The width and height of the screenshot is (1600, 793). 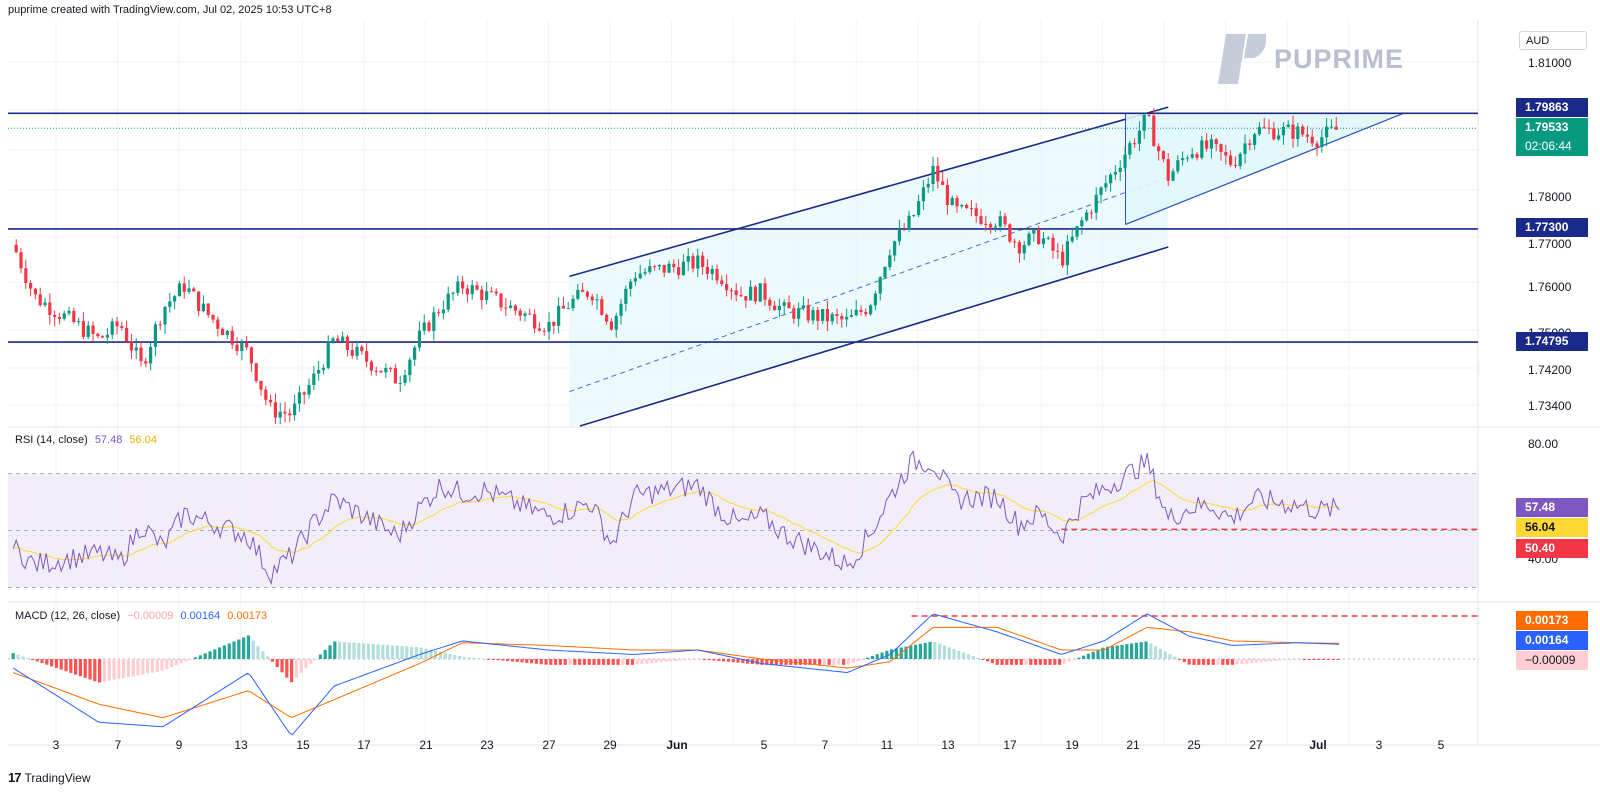 What do you see at coordinates (86, 440) in the screenshot?
I see `rsi-legend: RSI (14, close) 57.48 56.04` at bounding box center [86, 440].